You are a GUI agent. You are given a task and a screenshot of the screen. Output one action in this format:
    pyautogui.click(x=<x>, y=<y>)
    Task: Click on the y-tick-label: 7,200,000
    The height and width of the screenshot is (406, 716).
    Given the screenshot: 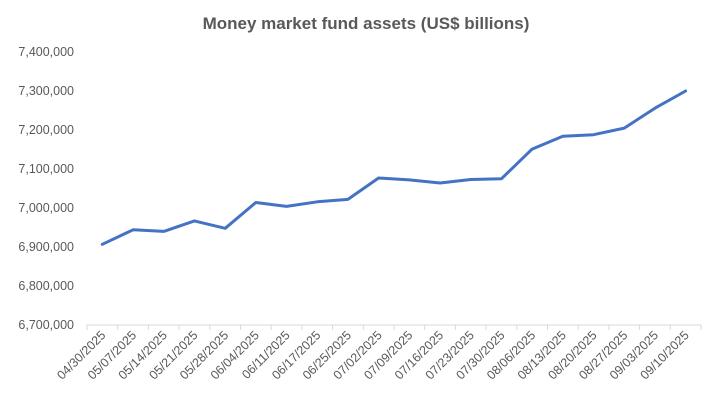 What is the action you would take?
    pyautogui.click(x=46, y=130)
    